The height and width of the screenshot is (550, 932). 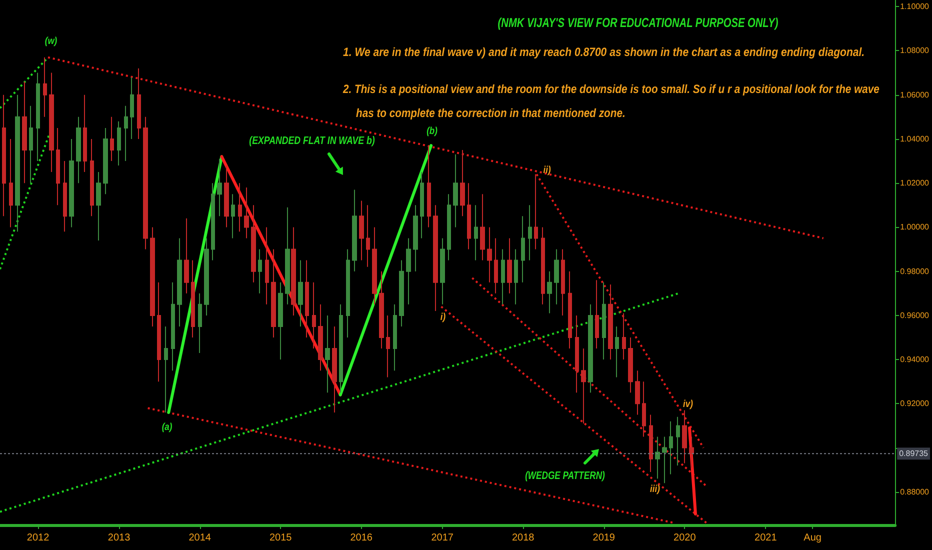 I want to click on y-tick-label: 0.96000, so click(x=915, y=315).